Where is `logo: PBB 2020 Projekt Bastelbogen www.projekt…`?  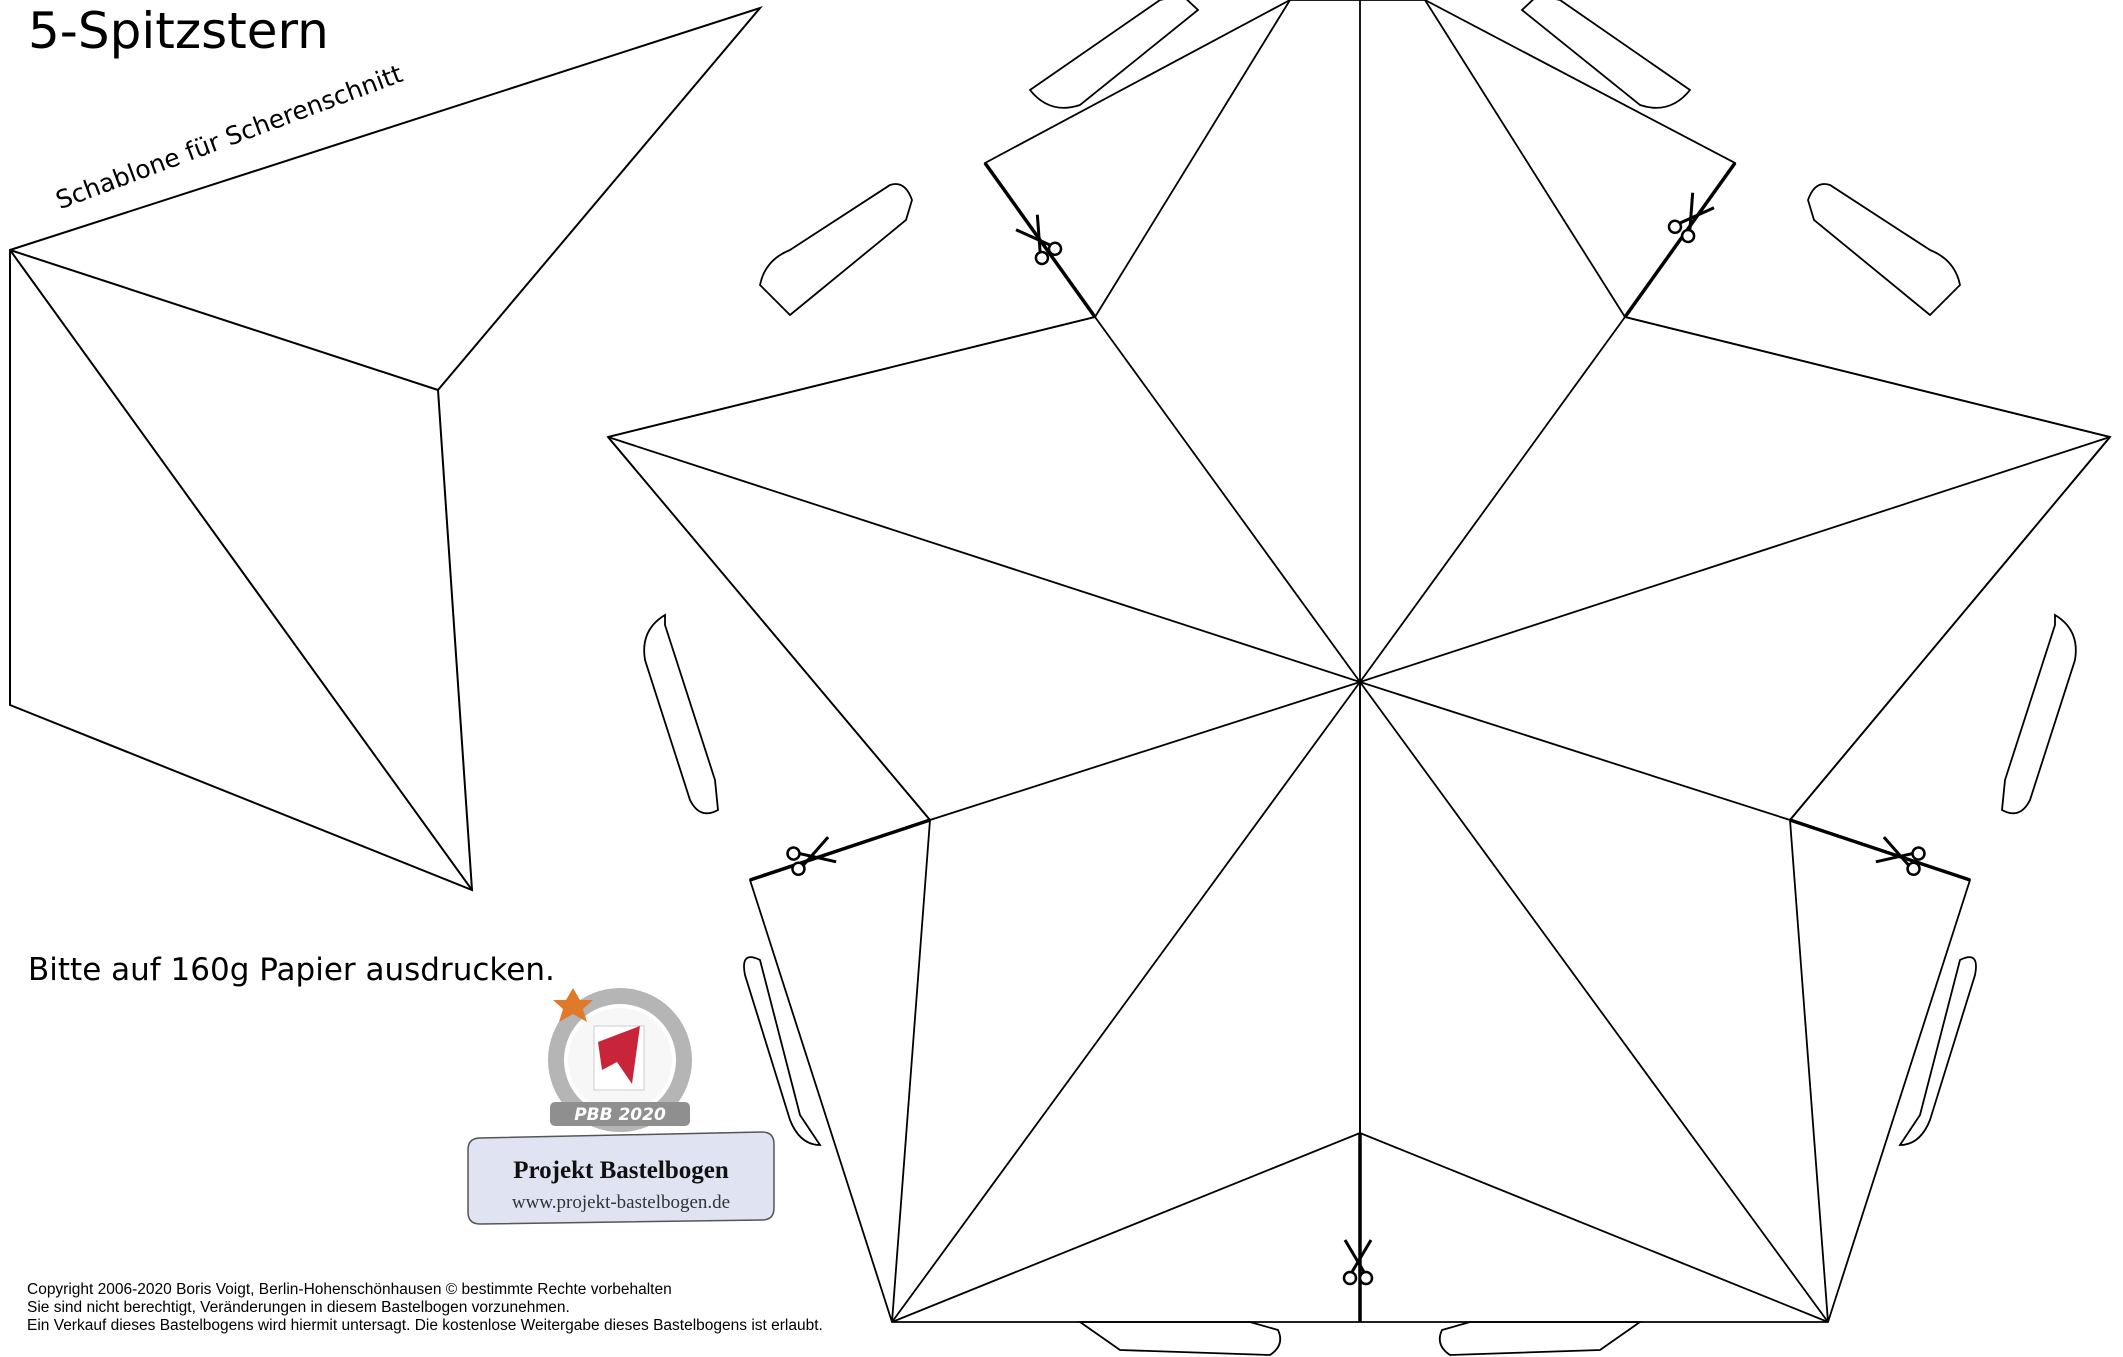
logo: PBB 2020 Projekt Bastelbogen www.projekt… is located at coordinates (621, 1106).